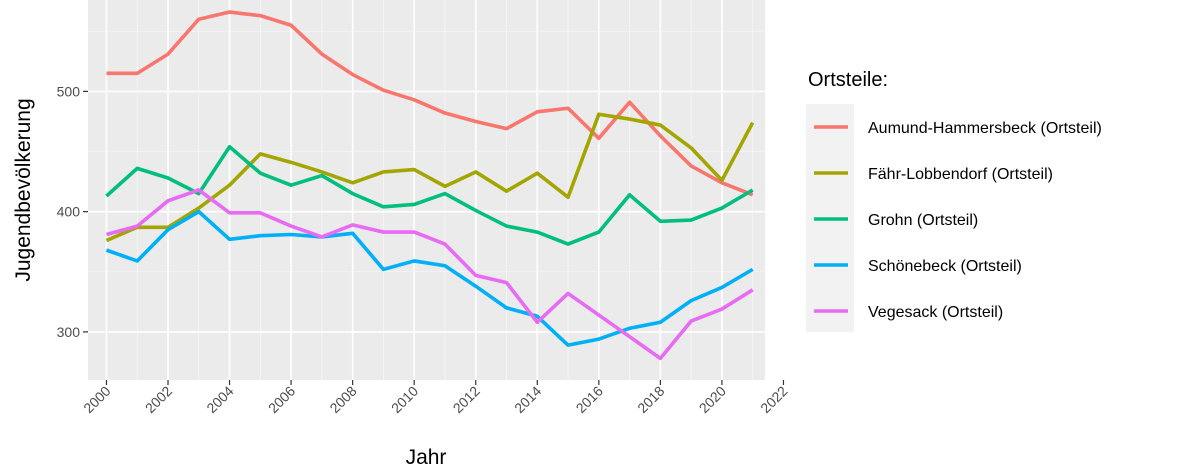 This screenshot has height=472, width=1184. Describe the element at coordinates (960, 174) in the screenshot. I see `legend-label-2: Fähr-Lobbendorf (Ortsteil)` at that location.